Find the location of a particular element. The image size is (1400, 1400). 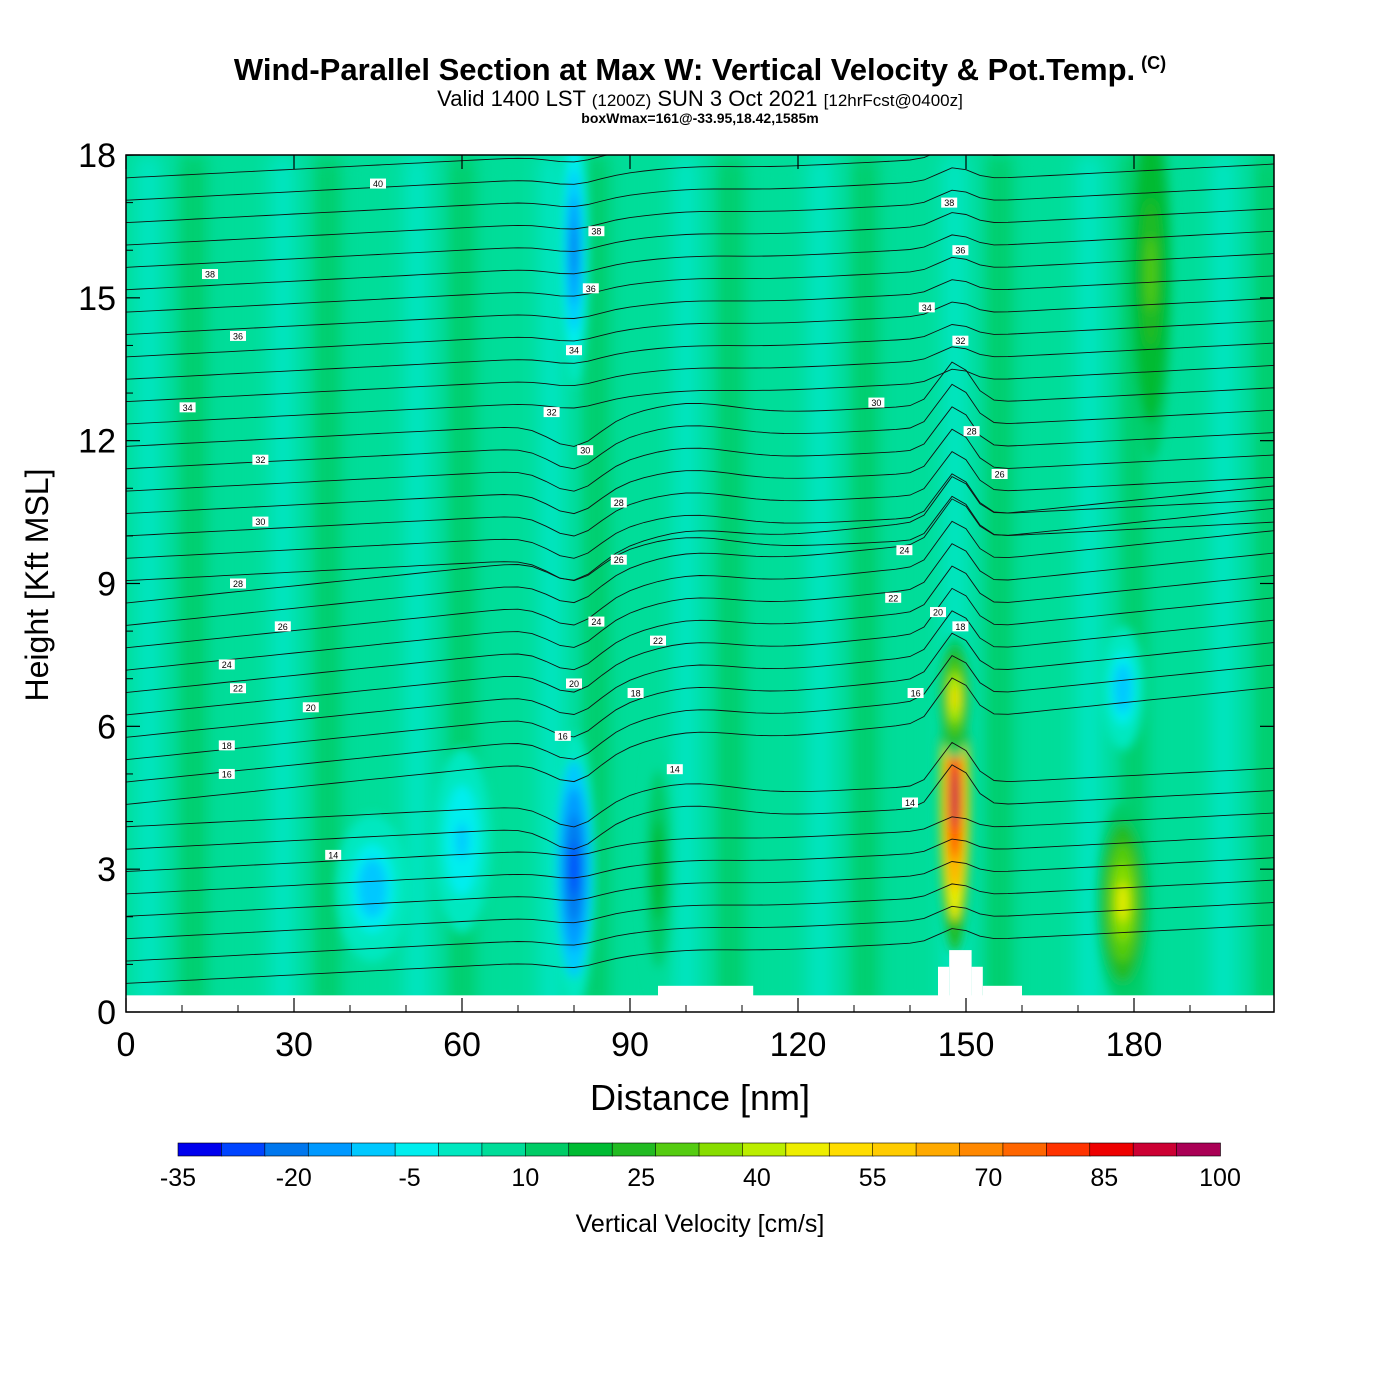

colorbar-tick-label: 100 is located at coordinates (1220, 1178).